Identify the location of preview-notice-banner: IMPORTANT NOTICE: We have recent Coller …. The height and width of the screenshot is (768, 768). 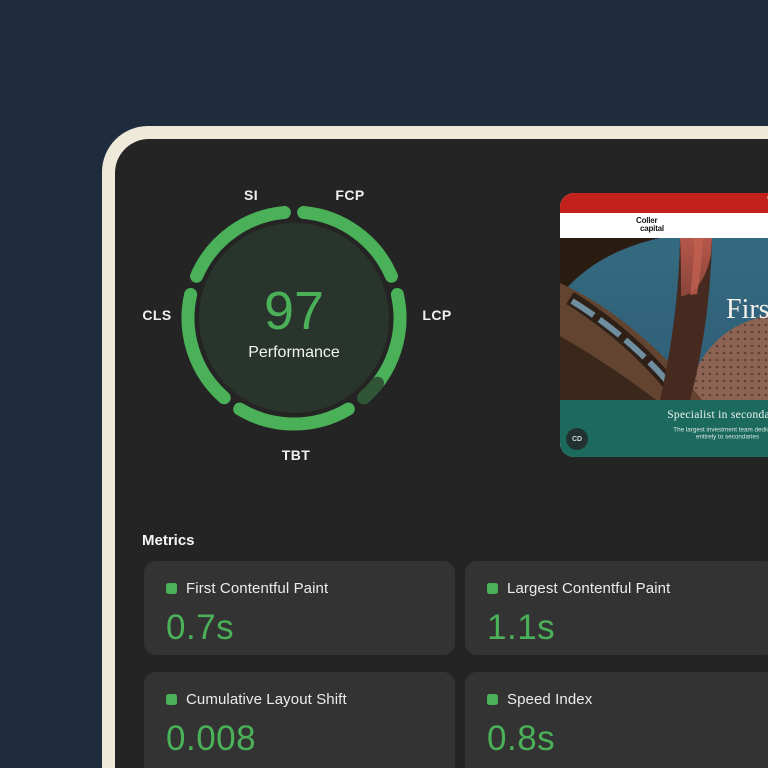
(664, 203).